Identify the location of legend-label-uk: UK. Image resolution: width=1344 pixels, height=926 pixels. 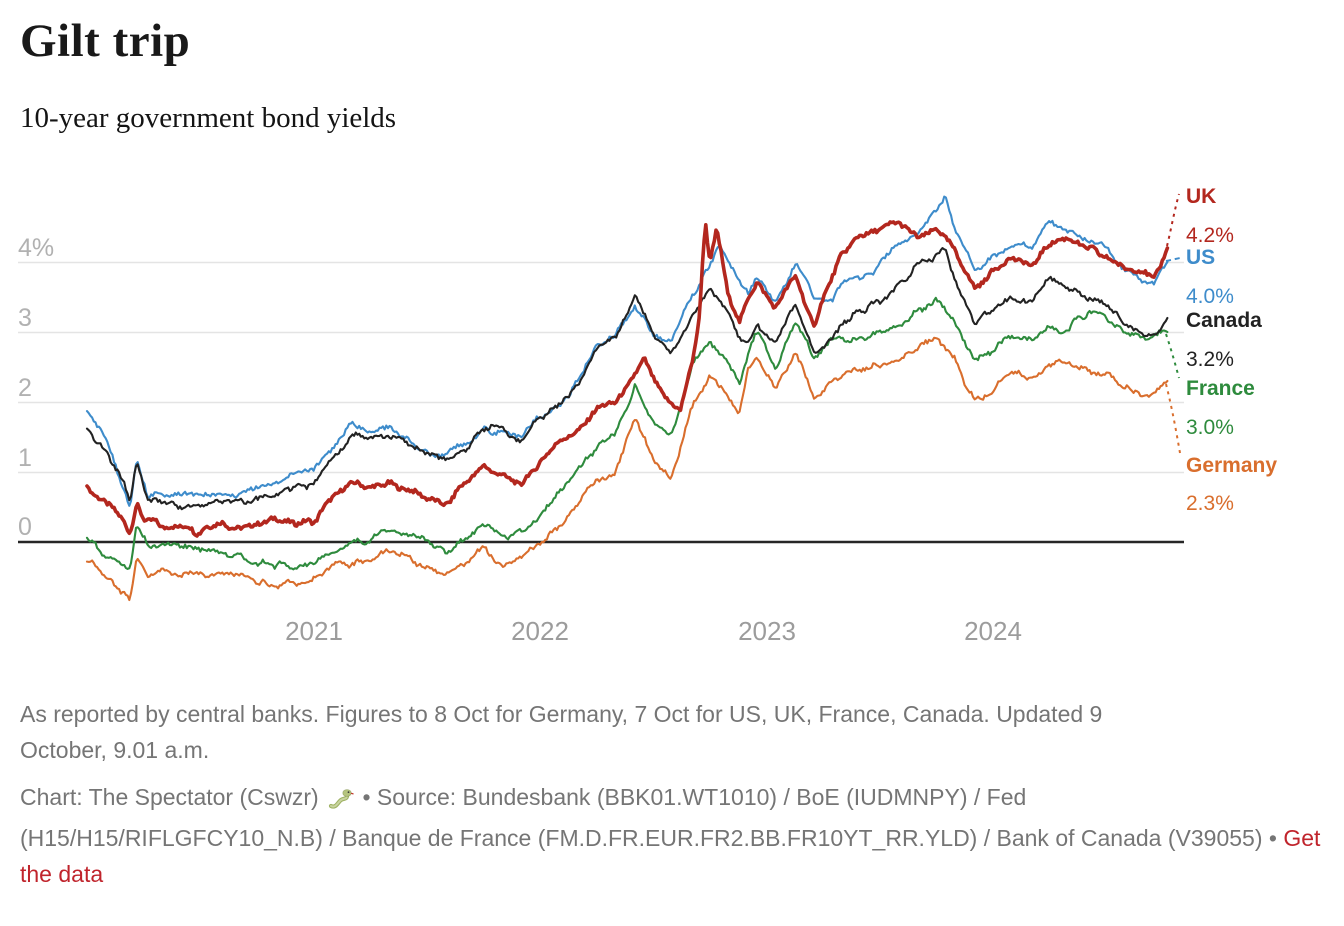
(1201, 196).